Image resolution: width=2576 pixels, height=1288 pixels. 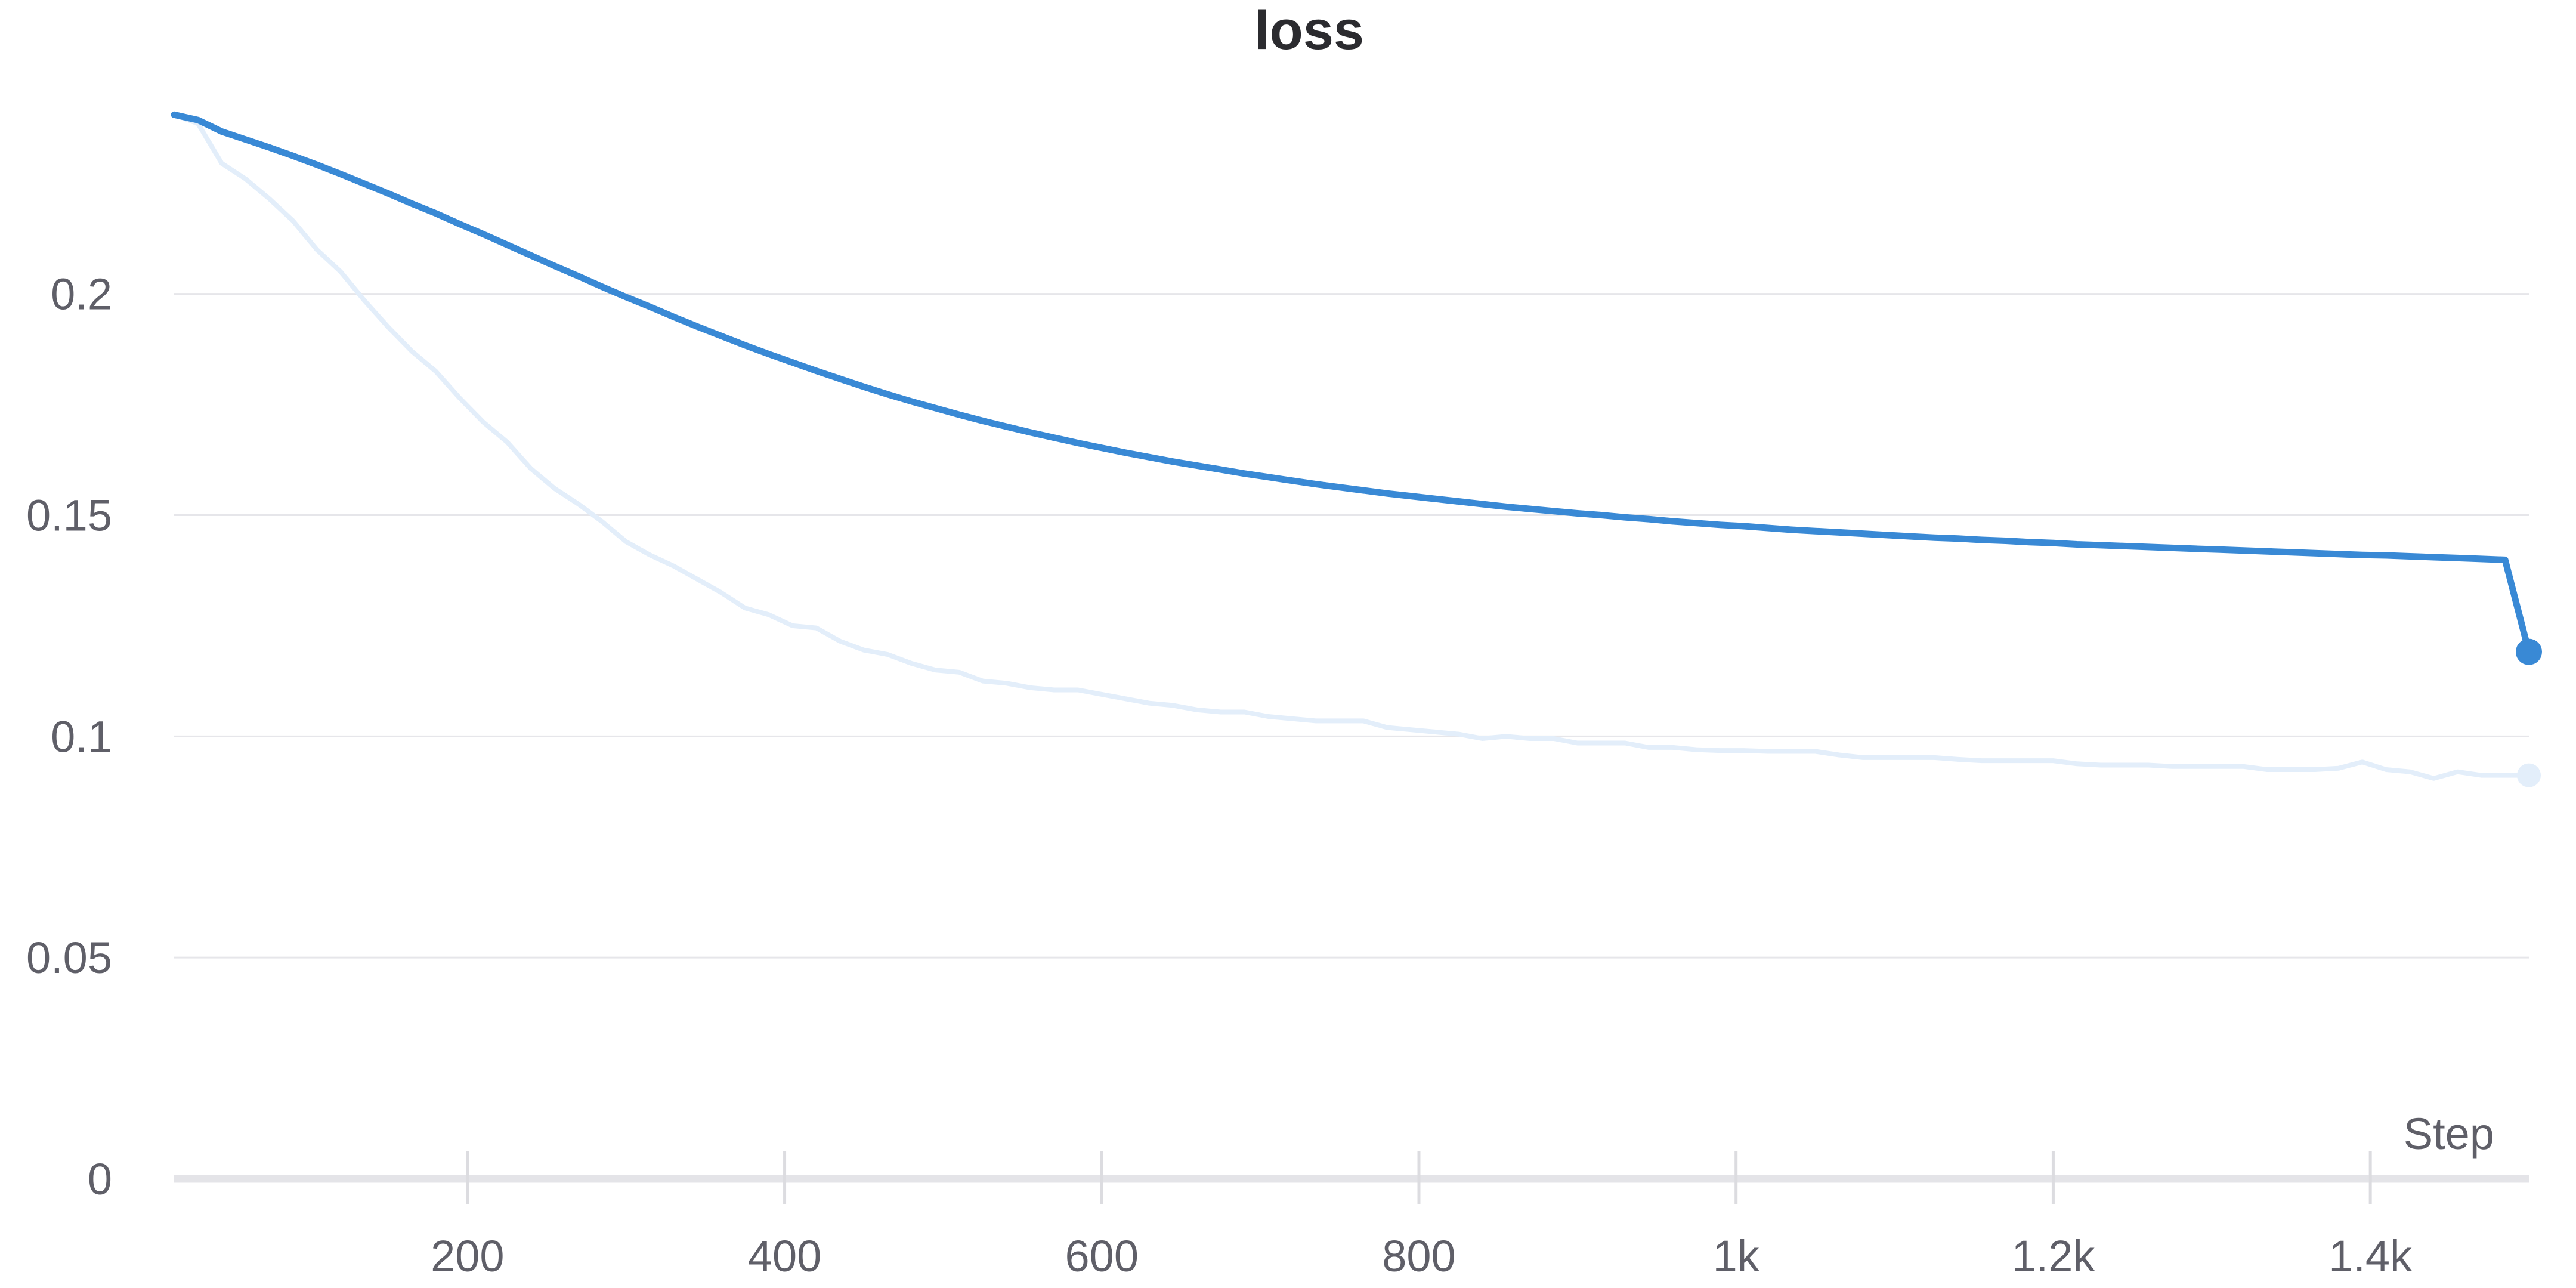 What do you see at coordinates (784, 1256) in the screenshot?
I see `x-tick-label: 400` at bounding box center [784, 1256].